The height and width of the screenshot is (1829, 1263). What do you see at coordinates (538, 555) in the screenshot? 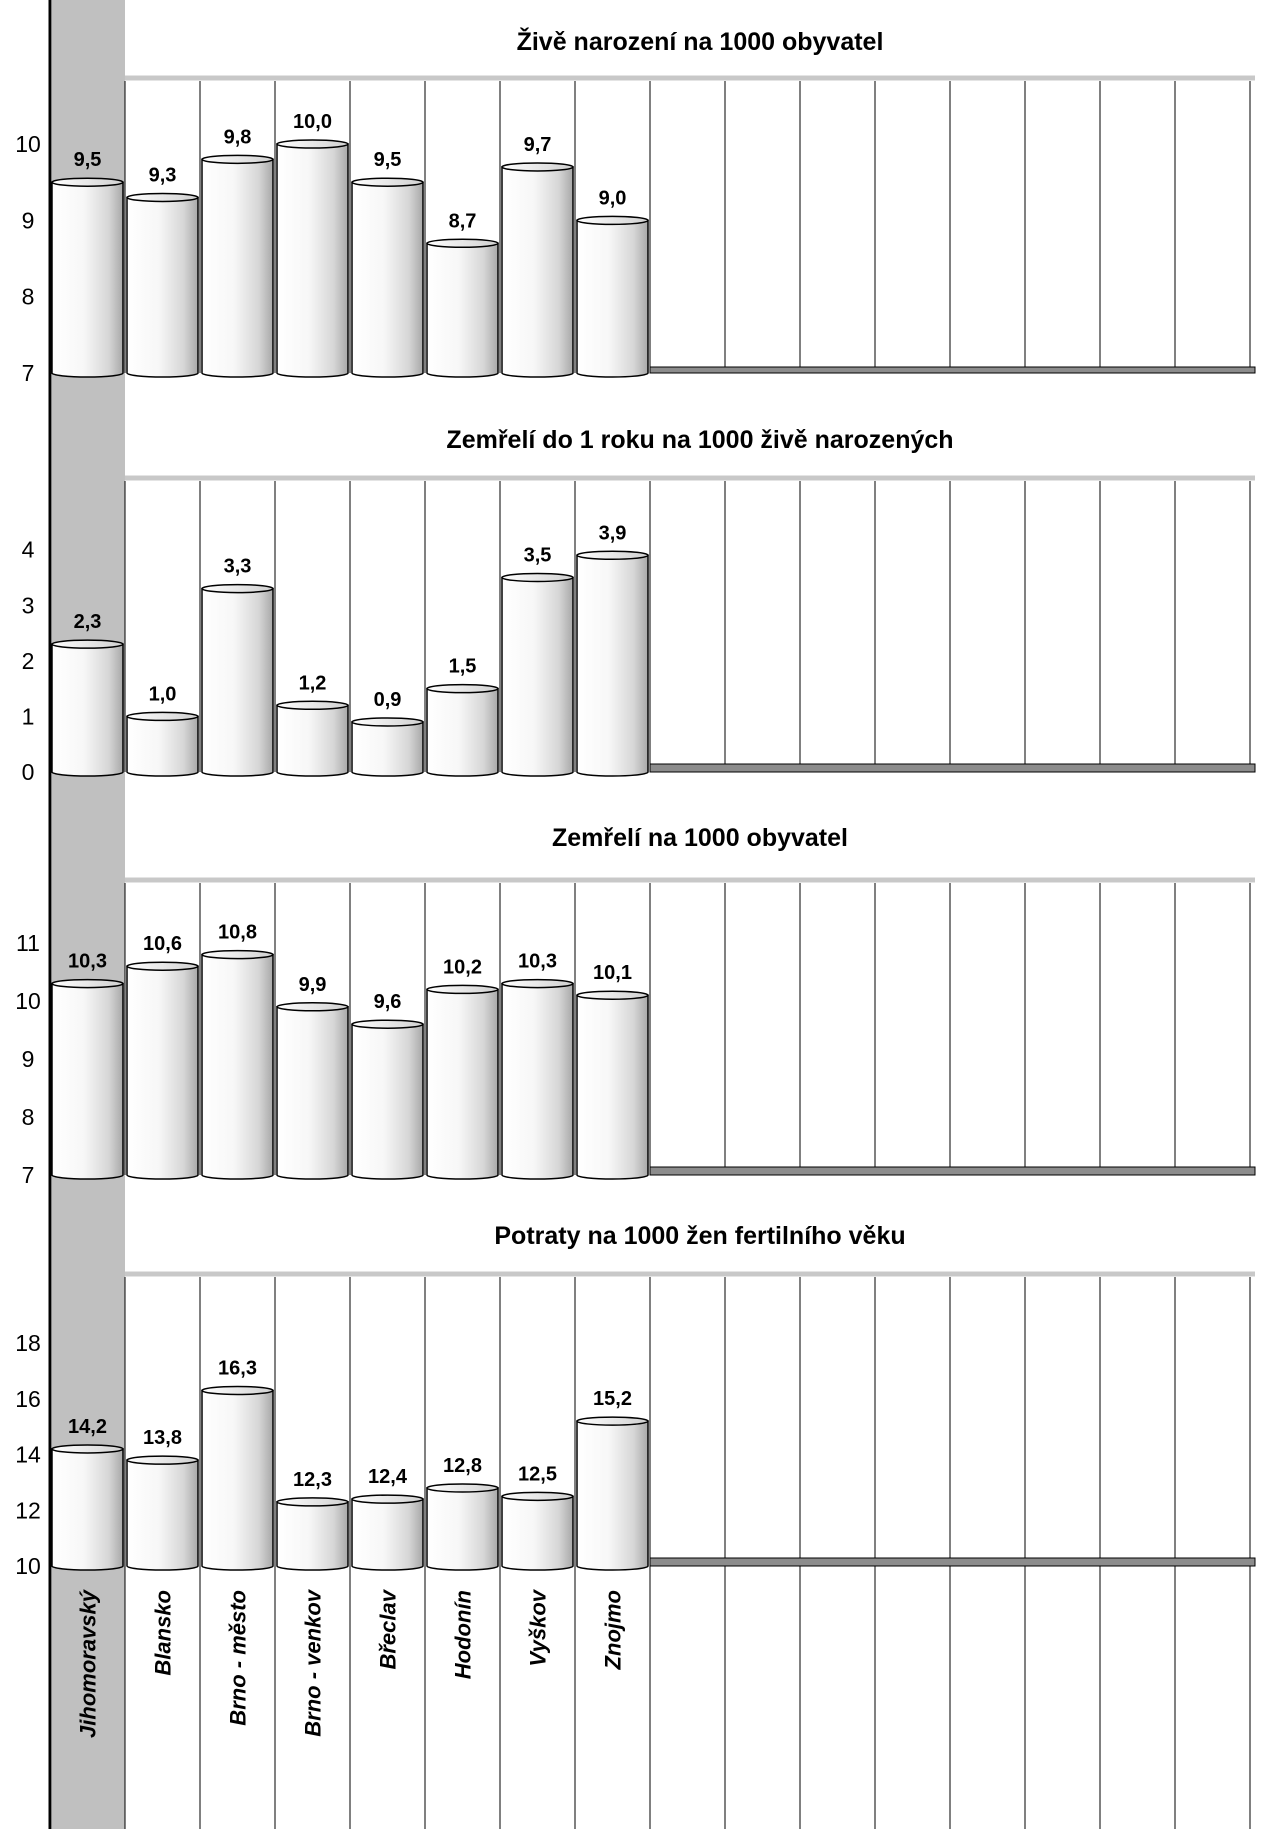
I see `data-label: 3,5` at bounding box center [538, 555].